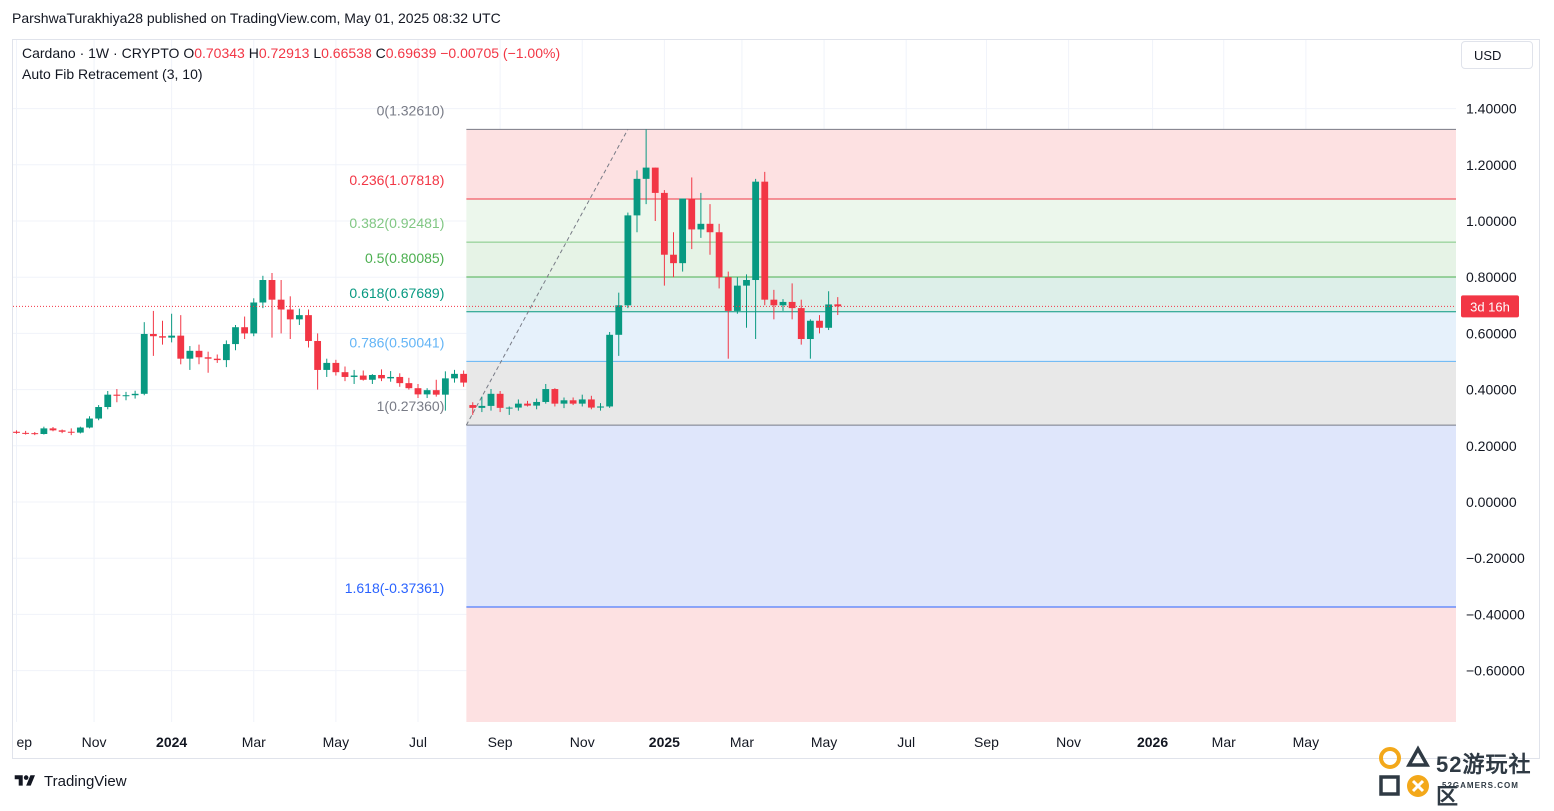  I want to click on fib-trend-line, so click(547, 277).